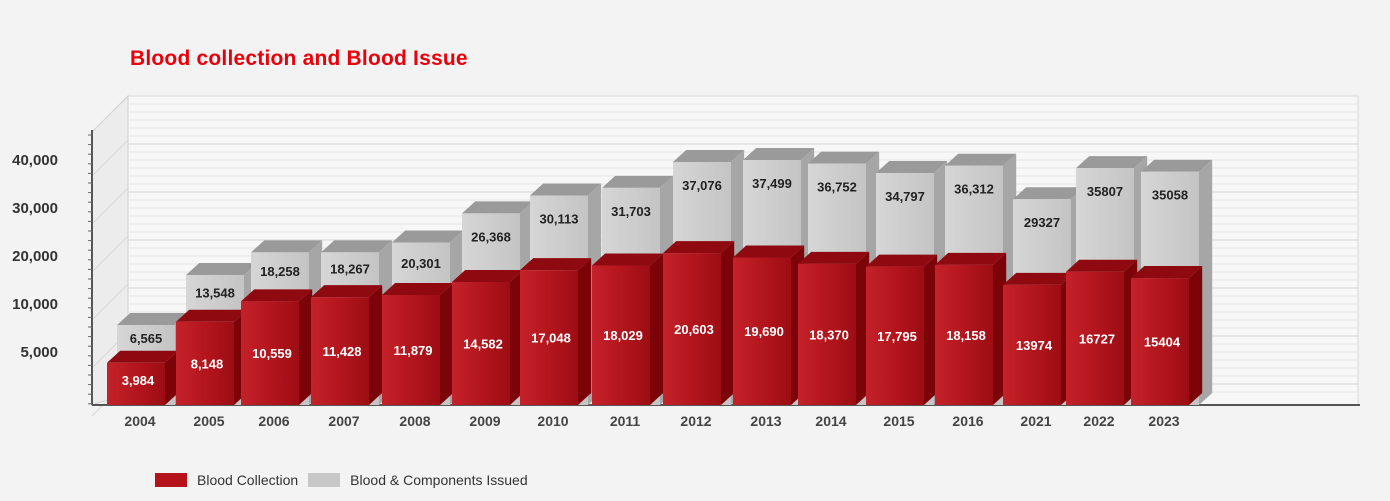 The height and width of the screenshot is (501, 1390). I want to click on data-label-collection: 14,582, so click(483, 344).